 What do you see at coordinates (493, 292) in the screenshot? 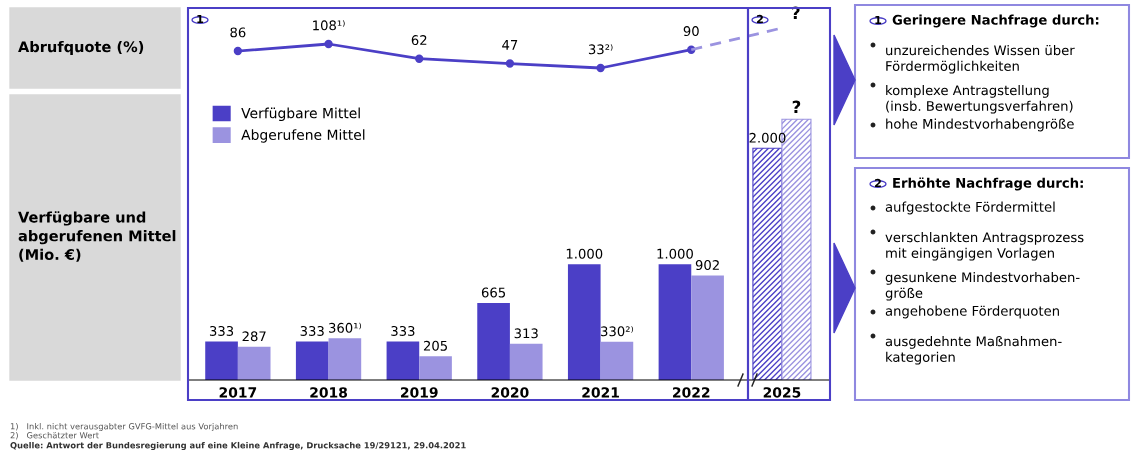
I see `data-label: 665` at bounding box center [493, 292].